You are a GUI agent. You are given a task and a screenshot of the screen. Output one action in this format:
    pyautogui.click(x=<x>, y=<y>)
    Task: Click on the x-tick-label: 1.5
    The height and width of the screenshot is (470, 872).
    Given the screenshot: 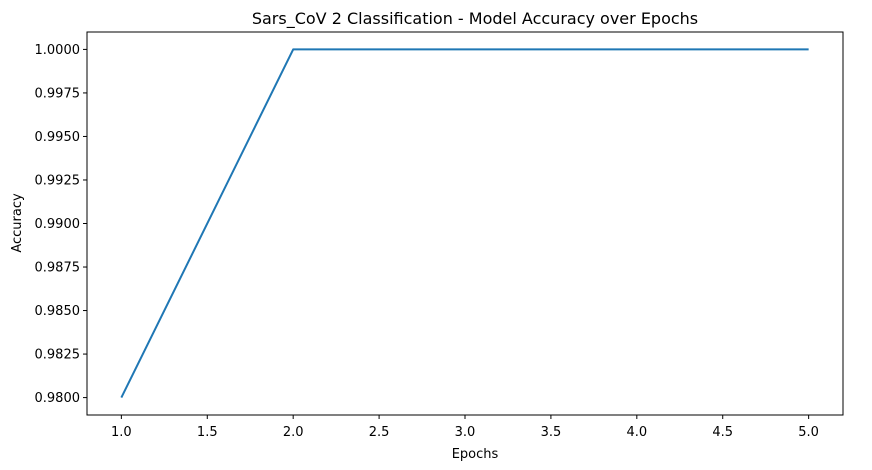 What is the action you would take?
    pyautogui.click(x=207, y=432)
    